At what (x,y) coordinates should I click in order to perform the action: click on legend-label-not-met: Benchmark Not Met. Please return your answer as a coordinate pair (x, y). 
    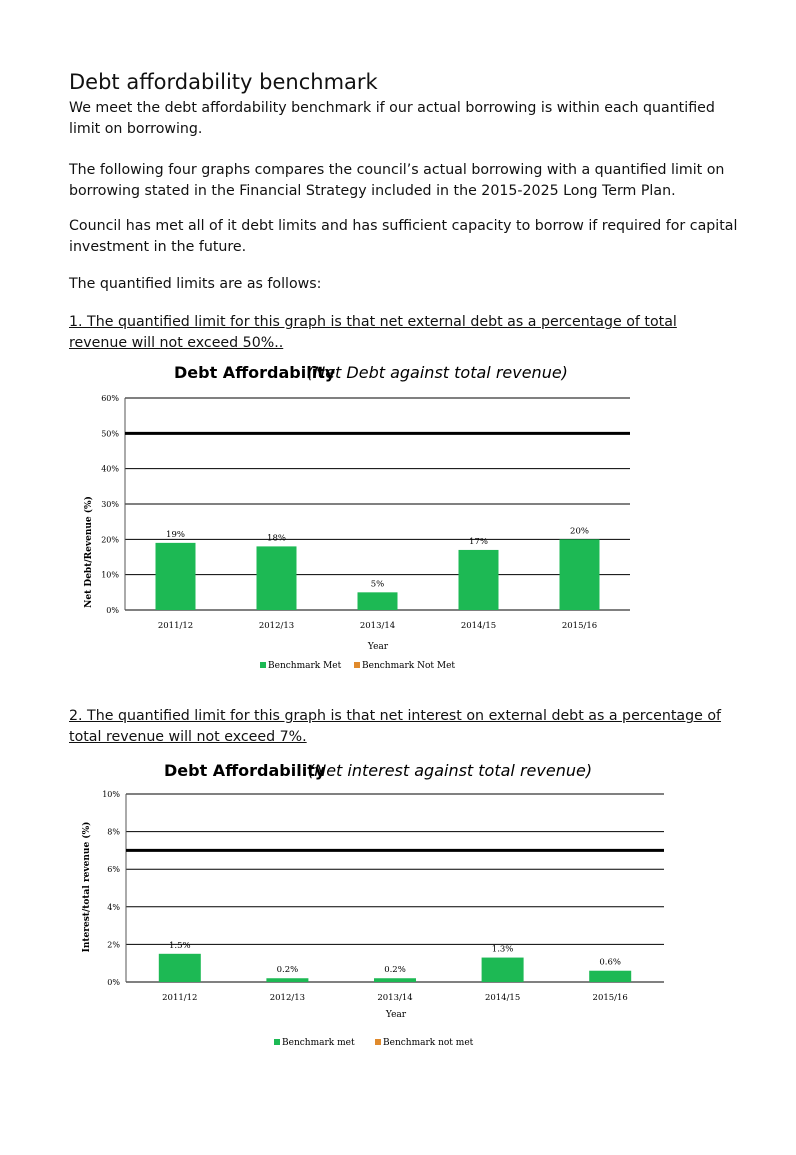
    Looking at the image, I should click on (408, 666).